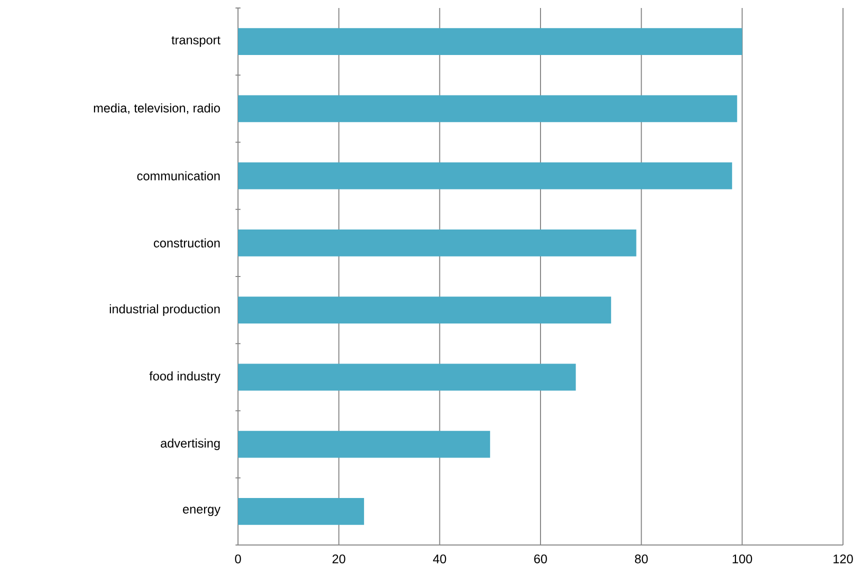  What do you see at coordinates (843, 559) in the screenshot?
I see `x-tick-label: 120` at bounding box center [843, 559].